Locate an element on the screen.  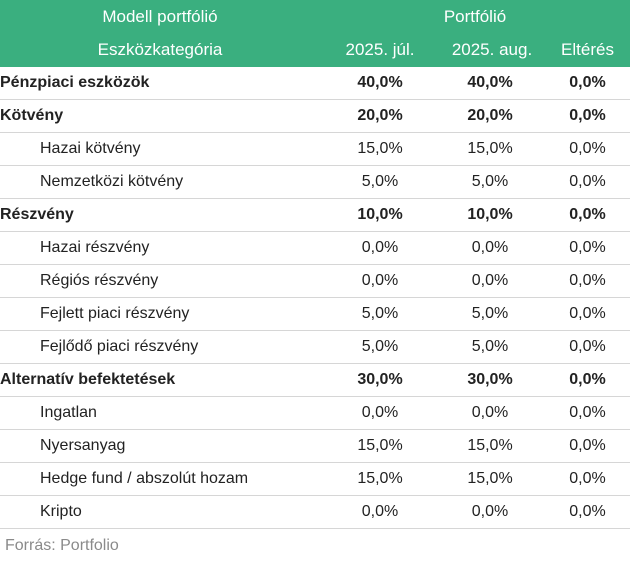
header-col-diff: Eltérés is located at coordinates (587, 49).